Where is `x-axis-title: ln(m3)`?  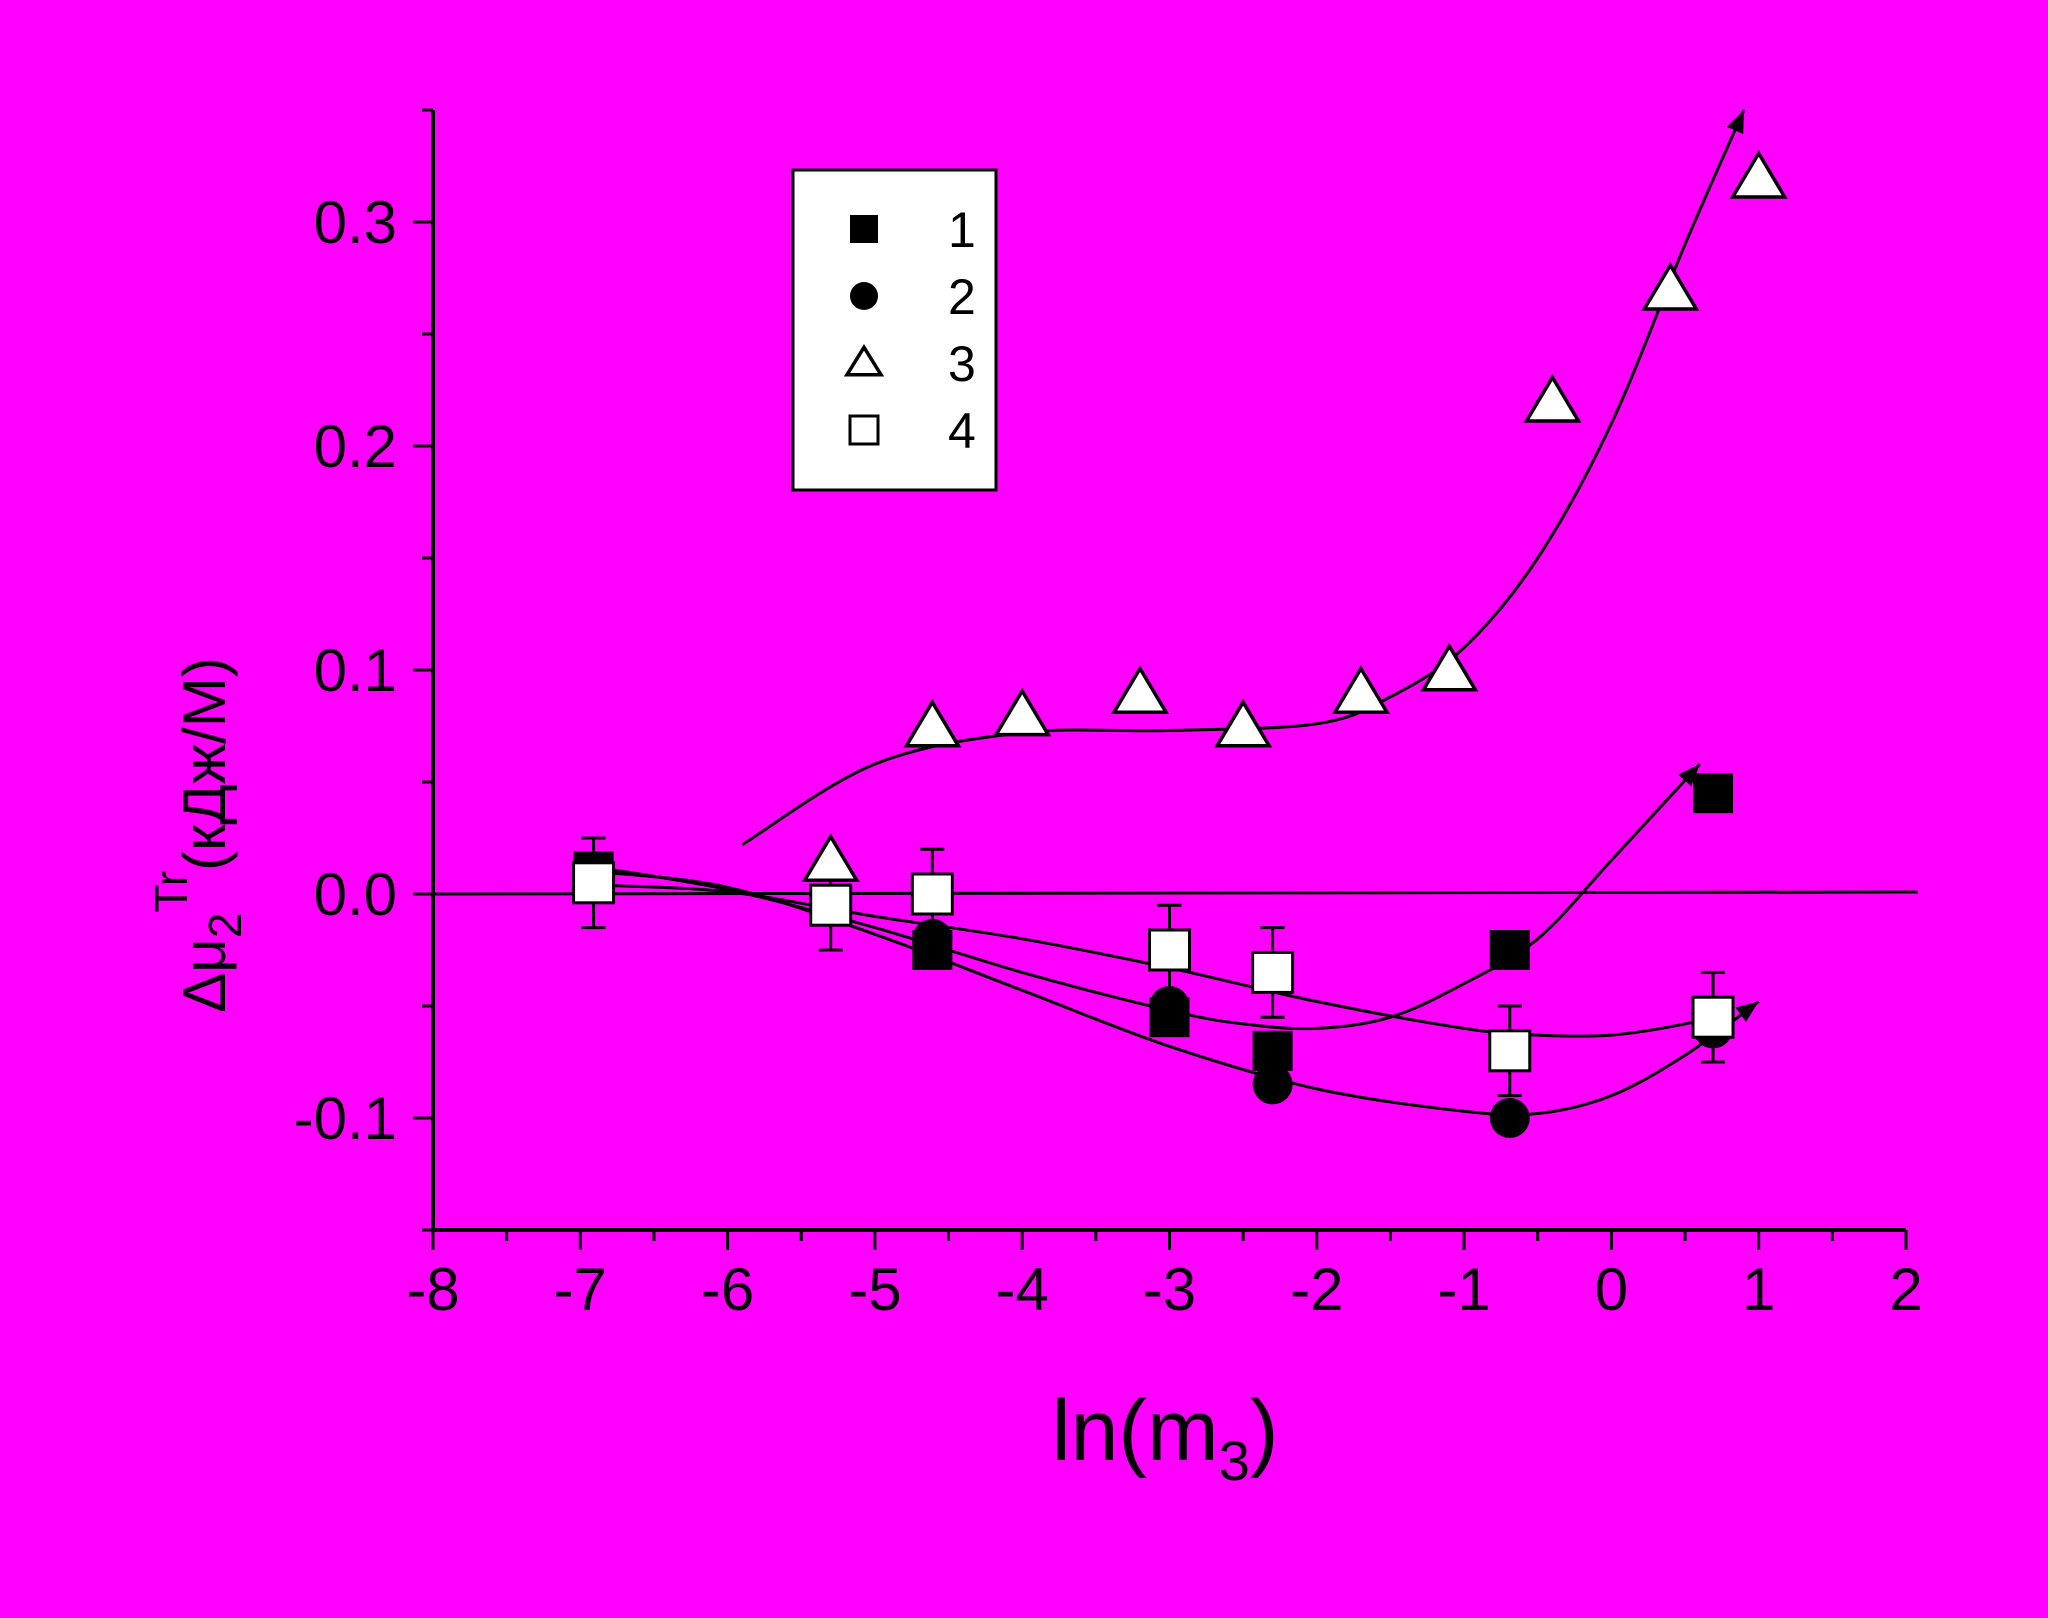
x-axis-title: ln(m3) is located at coordinates (1164, 1437).